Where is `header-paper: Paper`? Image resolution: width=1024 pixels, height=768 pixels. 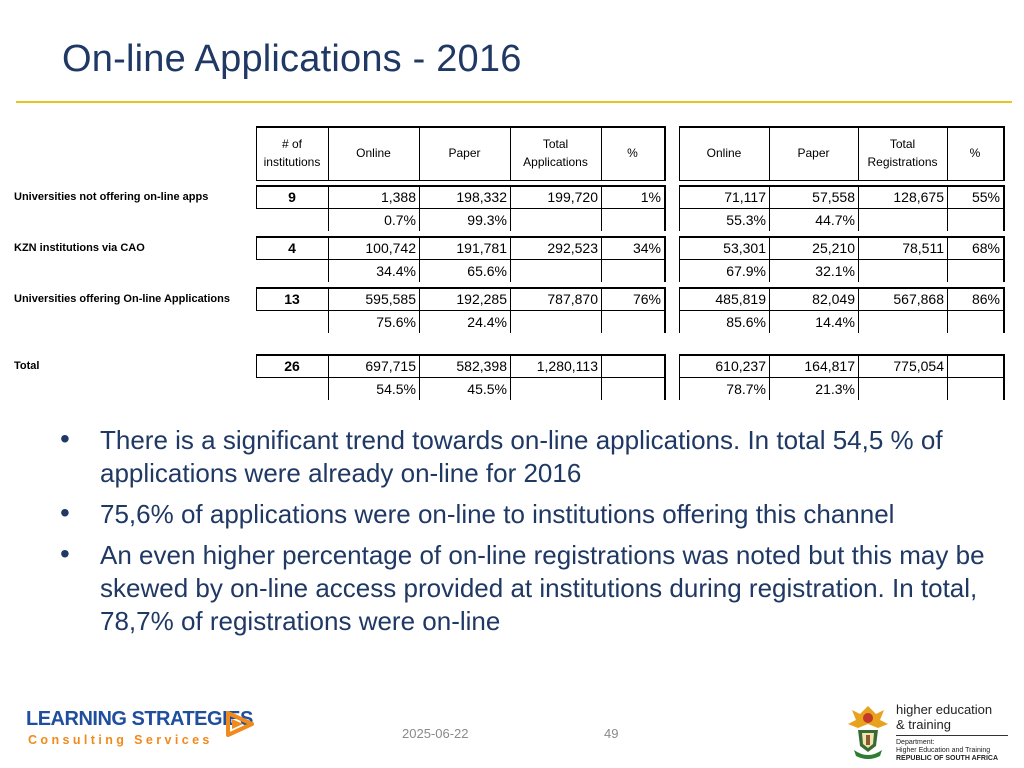
header-paper: Paper is located at coordinates (464, 153).